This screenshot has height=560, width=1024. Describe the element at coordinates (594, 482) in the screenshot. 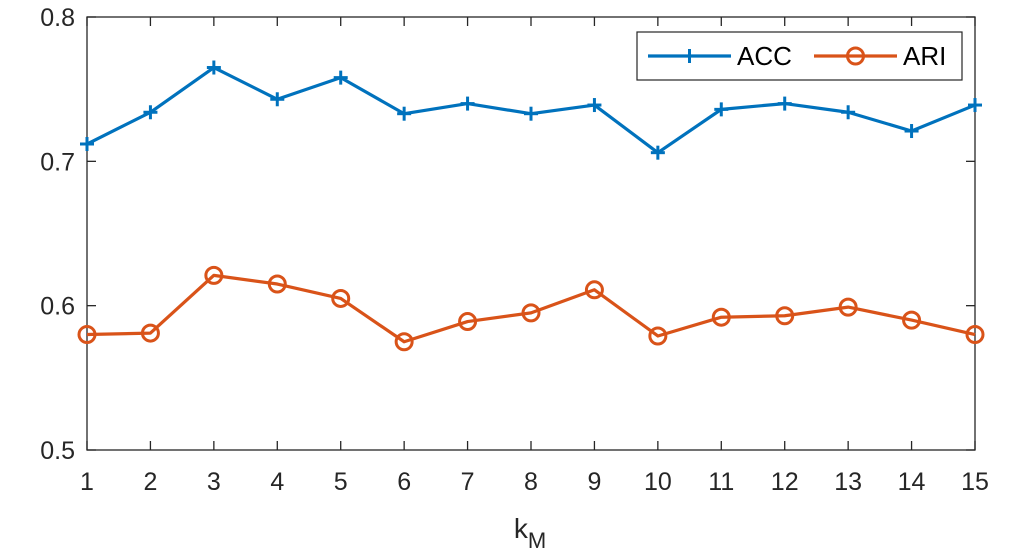

I see `x-tick-label: 9` at that location.